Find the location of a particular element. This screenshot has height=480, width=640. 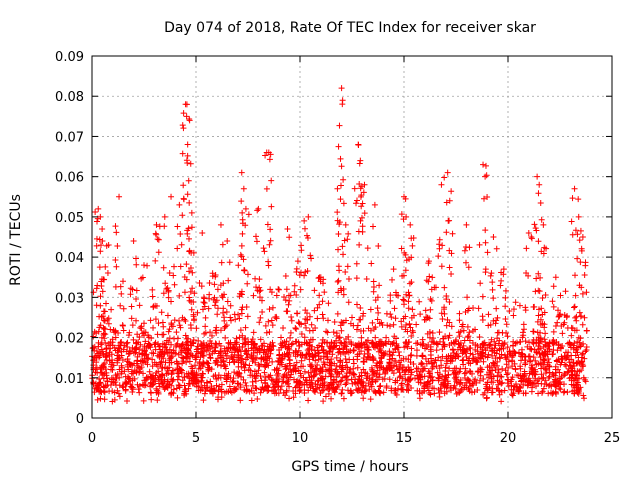

x-axis-label: GPS time / hours is located at coordinates (349, 467).